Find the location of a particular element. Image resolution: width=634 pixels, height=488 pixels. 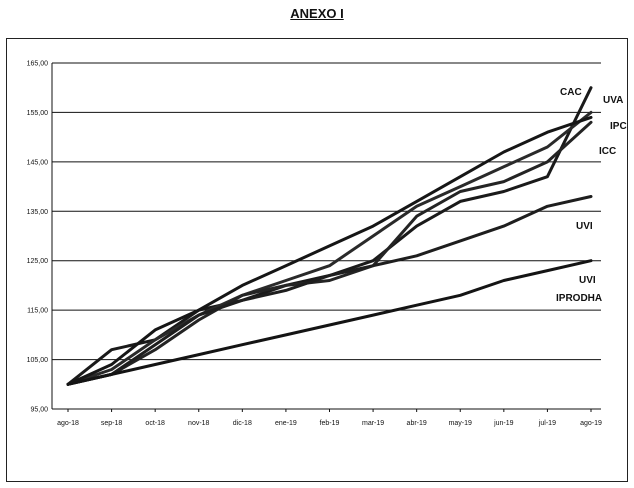

x-tick-label: nov-18 is located at coordinates (199, 423).